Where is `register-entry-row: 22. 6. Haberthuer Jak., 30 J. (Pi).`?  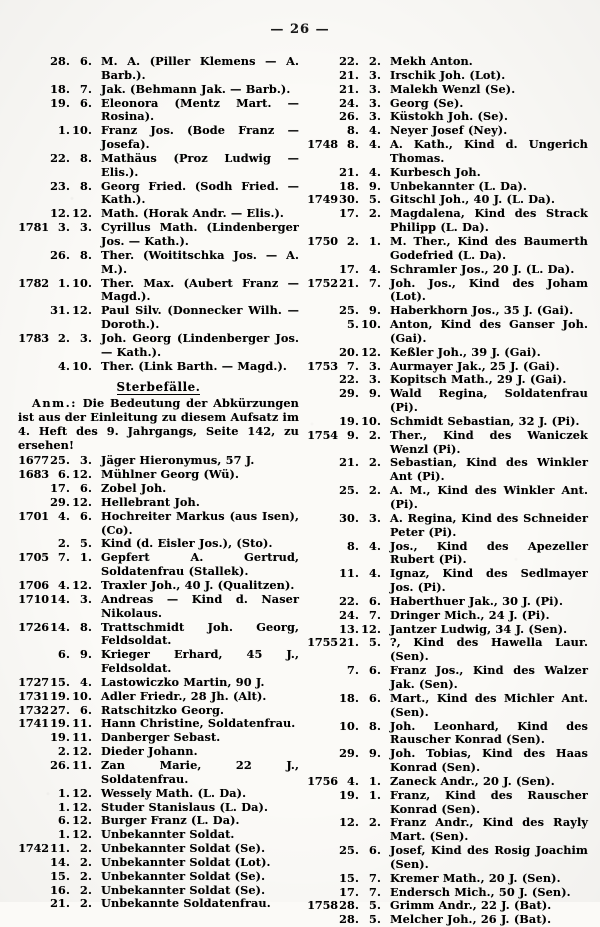 register-entry-row: 22. 6. Haberthuer Jak., 30 J. (Pi). is located at coordinates (447, 601).